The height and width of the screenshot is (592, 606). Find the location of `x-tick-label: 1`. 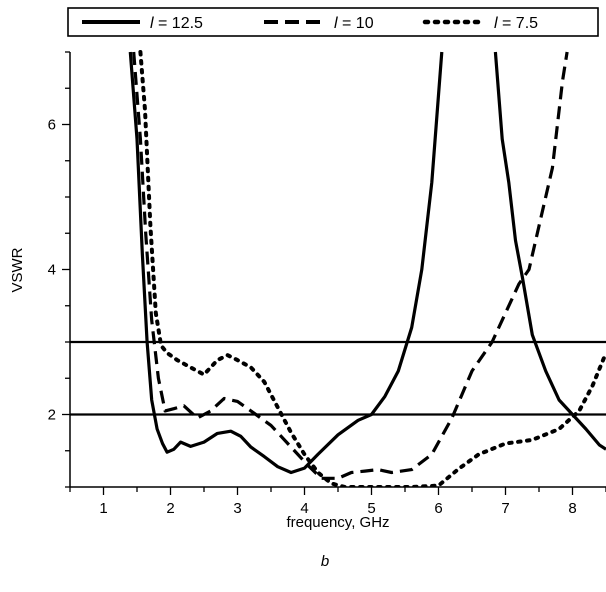

x-tick-label: 1 is located at coordinates (103, 508).